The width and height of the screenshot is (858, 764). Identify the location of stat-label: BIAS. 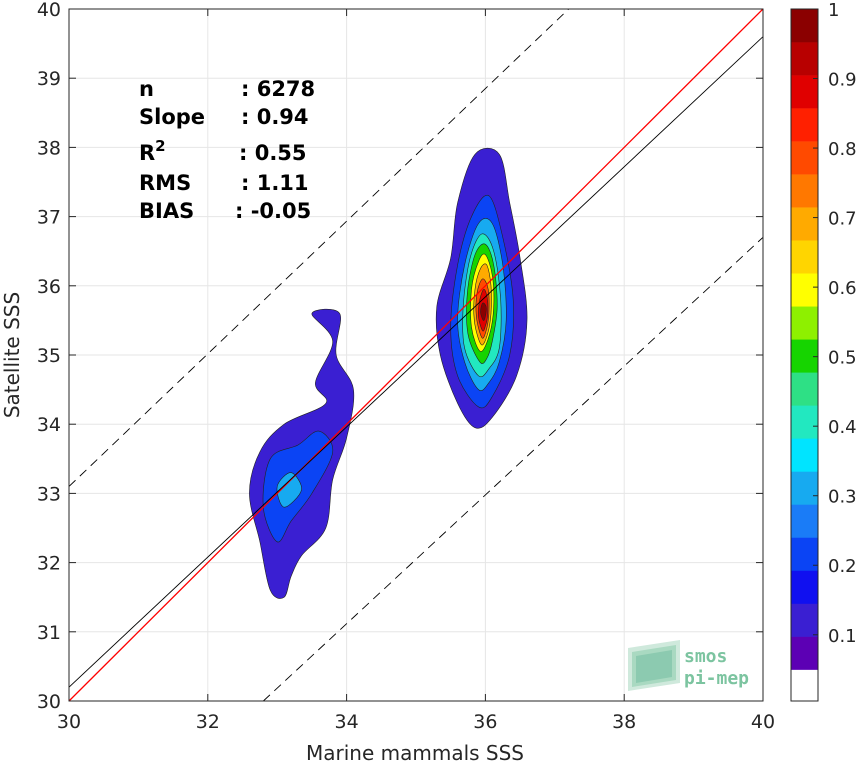
(166, 211).